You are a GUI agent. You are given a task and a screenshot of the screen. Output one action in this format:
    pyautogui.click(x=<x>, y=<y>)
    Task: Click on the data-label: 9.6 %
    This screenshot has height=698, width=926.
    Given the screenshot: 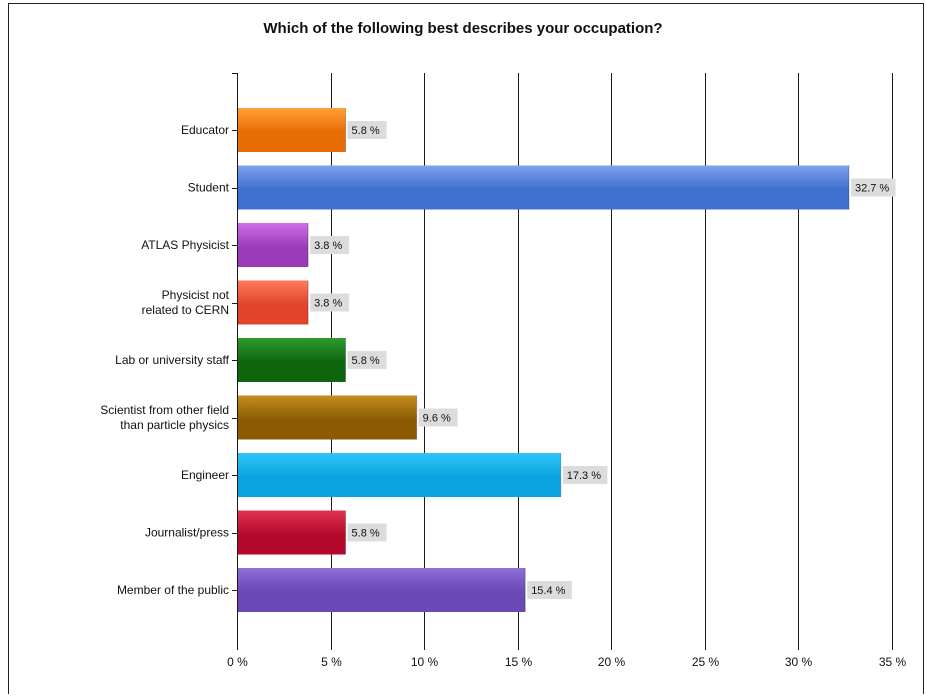 What is the action you would take?
    pyautogui.click(x=437, y=419)
    